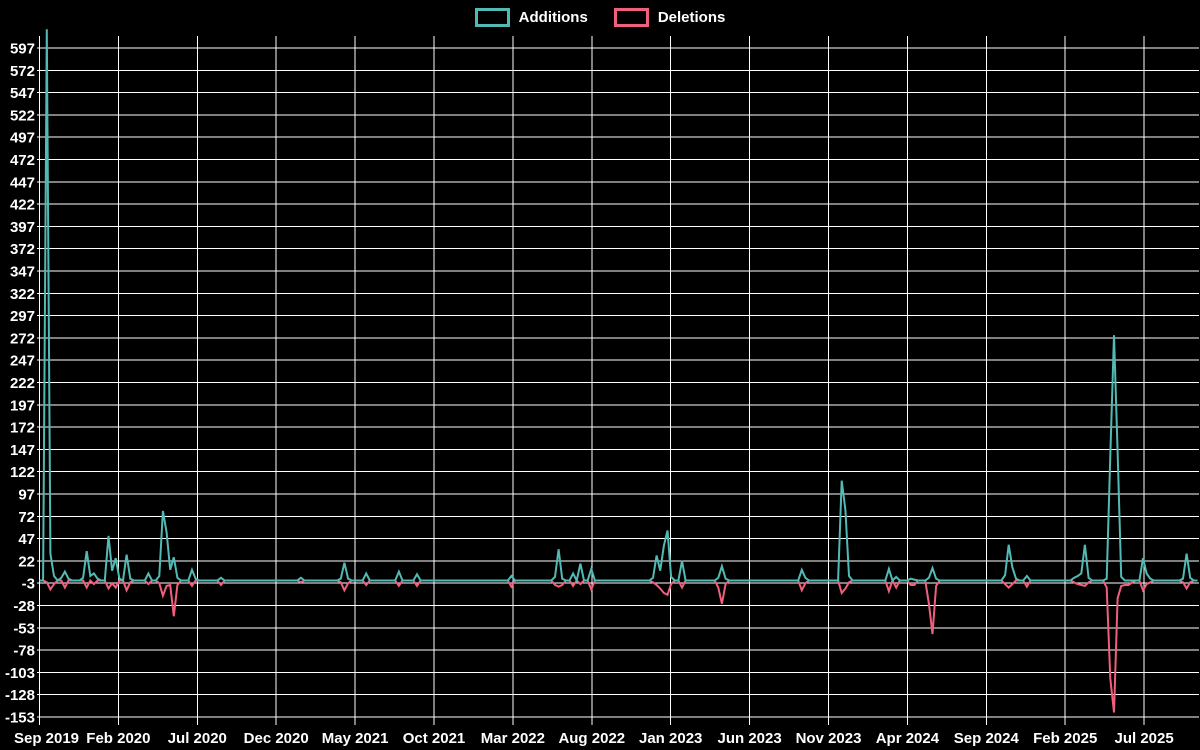  I want to click on y-tick-label: 97, so click(26, 495).